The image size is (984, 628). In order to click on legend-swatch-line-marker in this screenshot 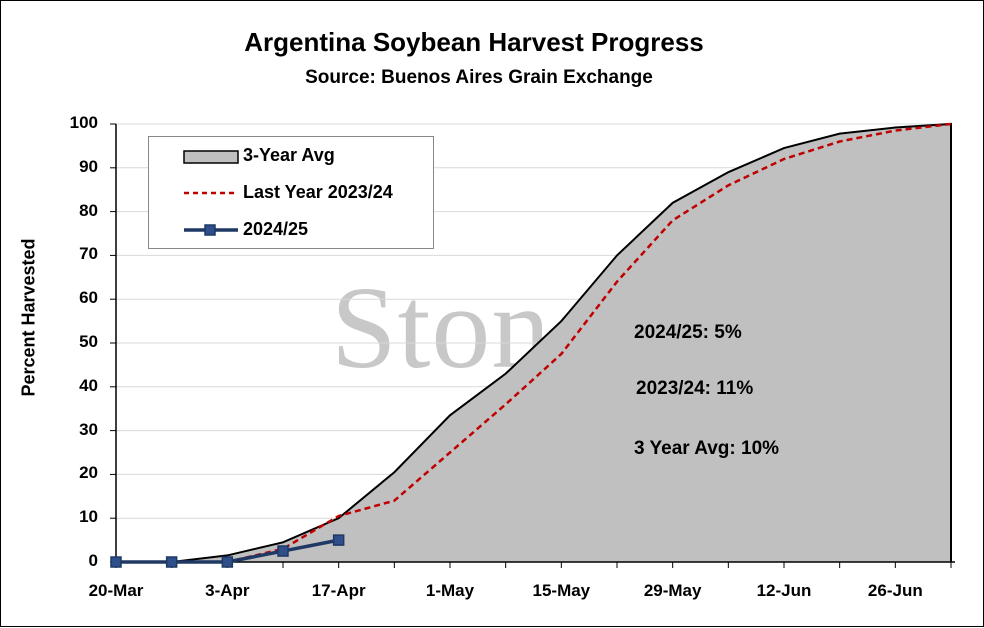, I will do `click(211, 230)`.